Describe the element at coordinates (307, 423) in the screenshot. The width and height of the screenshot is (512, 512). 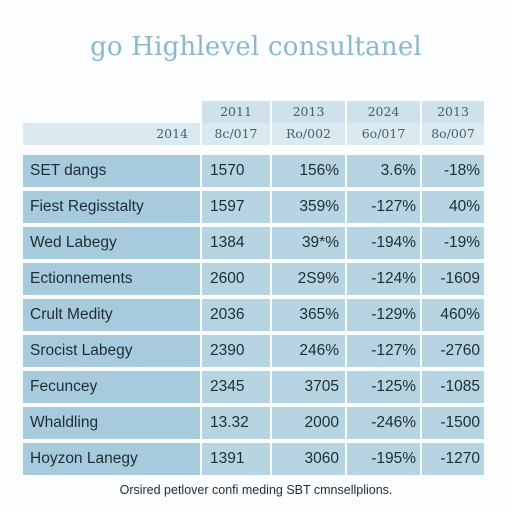
I see `table-cell: 2000` at that location.